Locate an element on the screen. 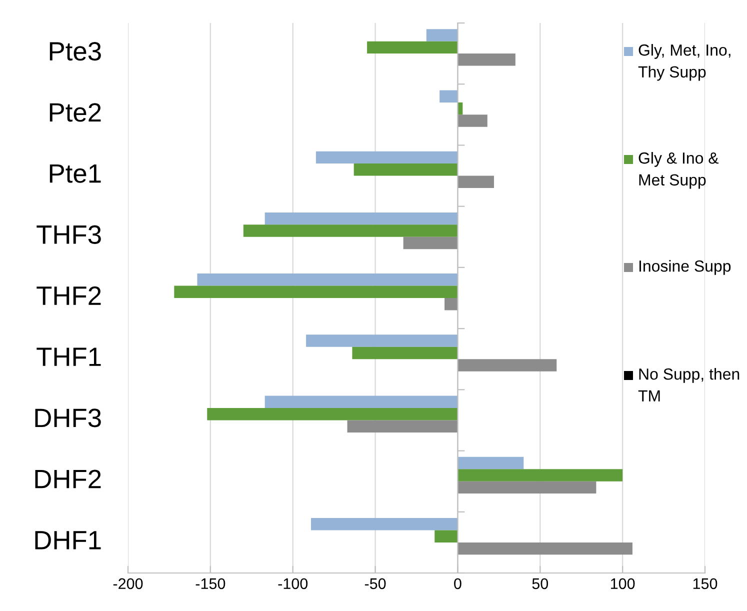 The height and width of the screenshot is (611, 747). y-tick-label: DHF2 is located at coordinates (68, 479).